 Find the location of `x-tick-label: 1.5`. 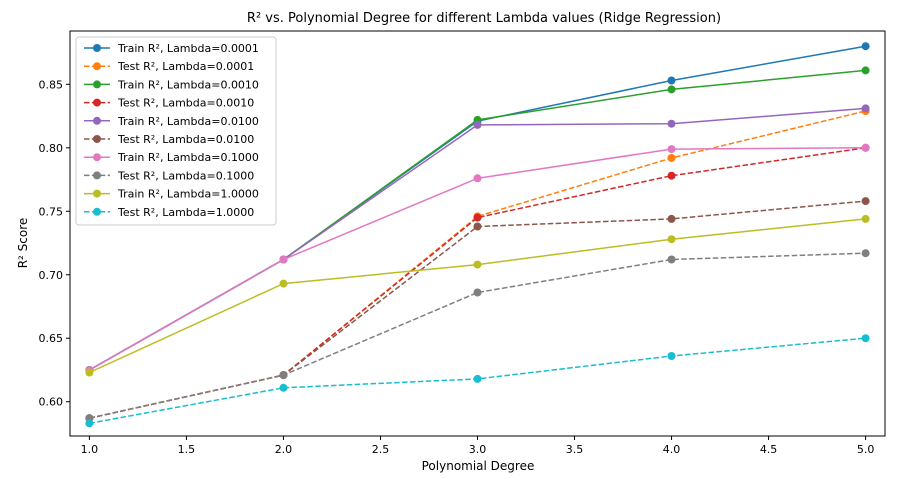

x-tick-label: 1.5 is located at coordinates (187, 449).